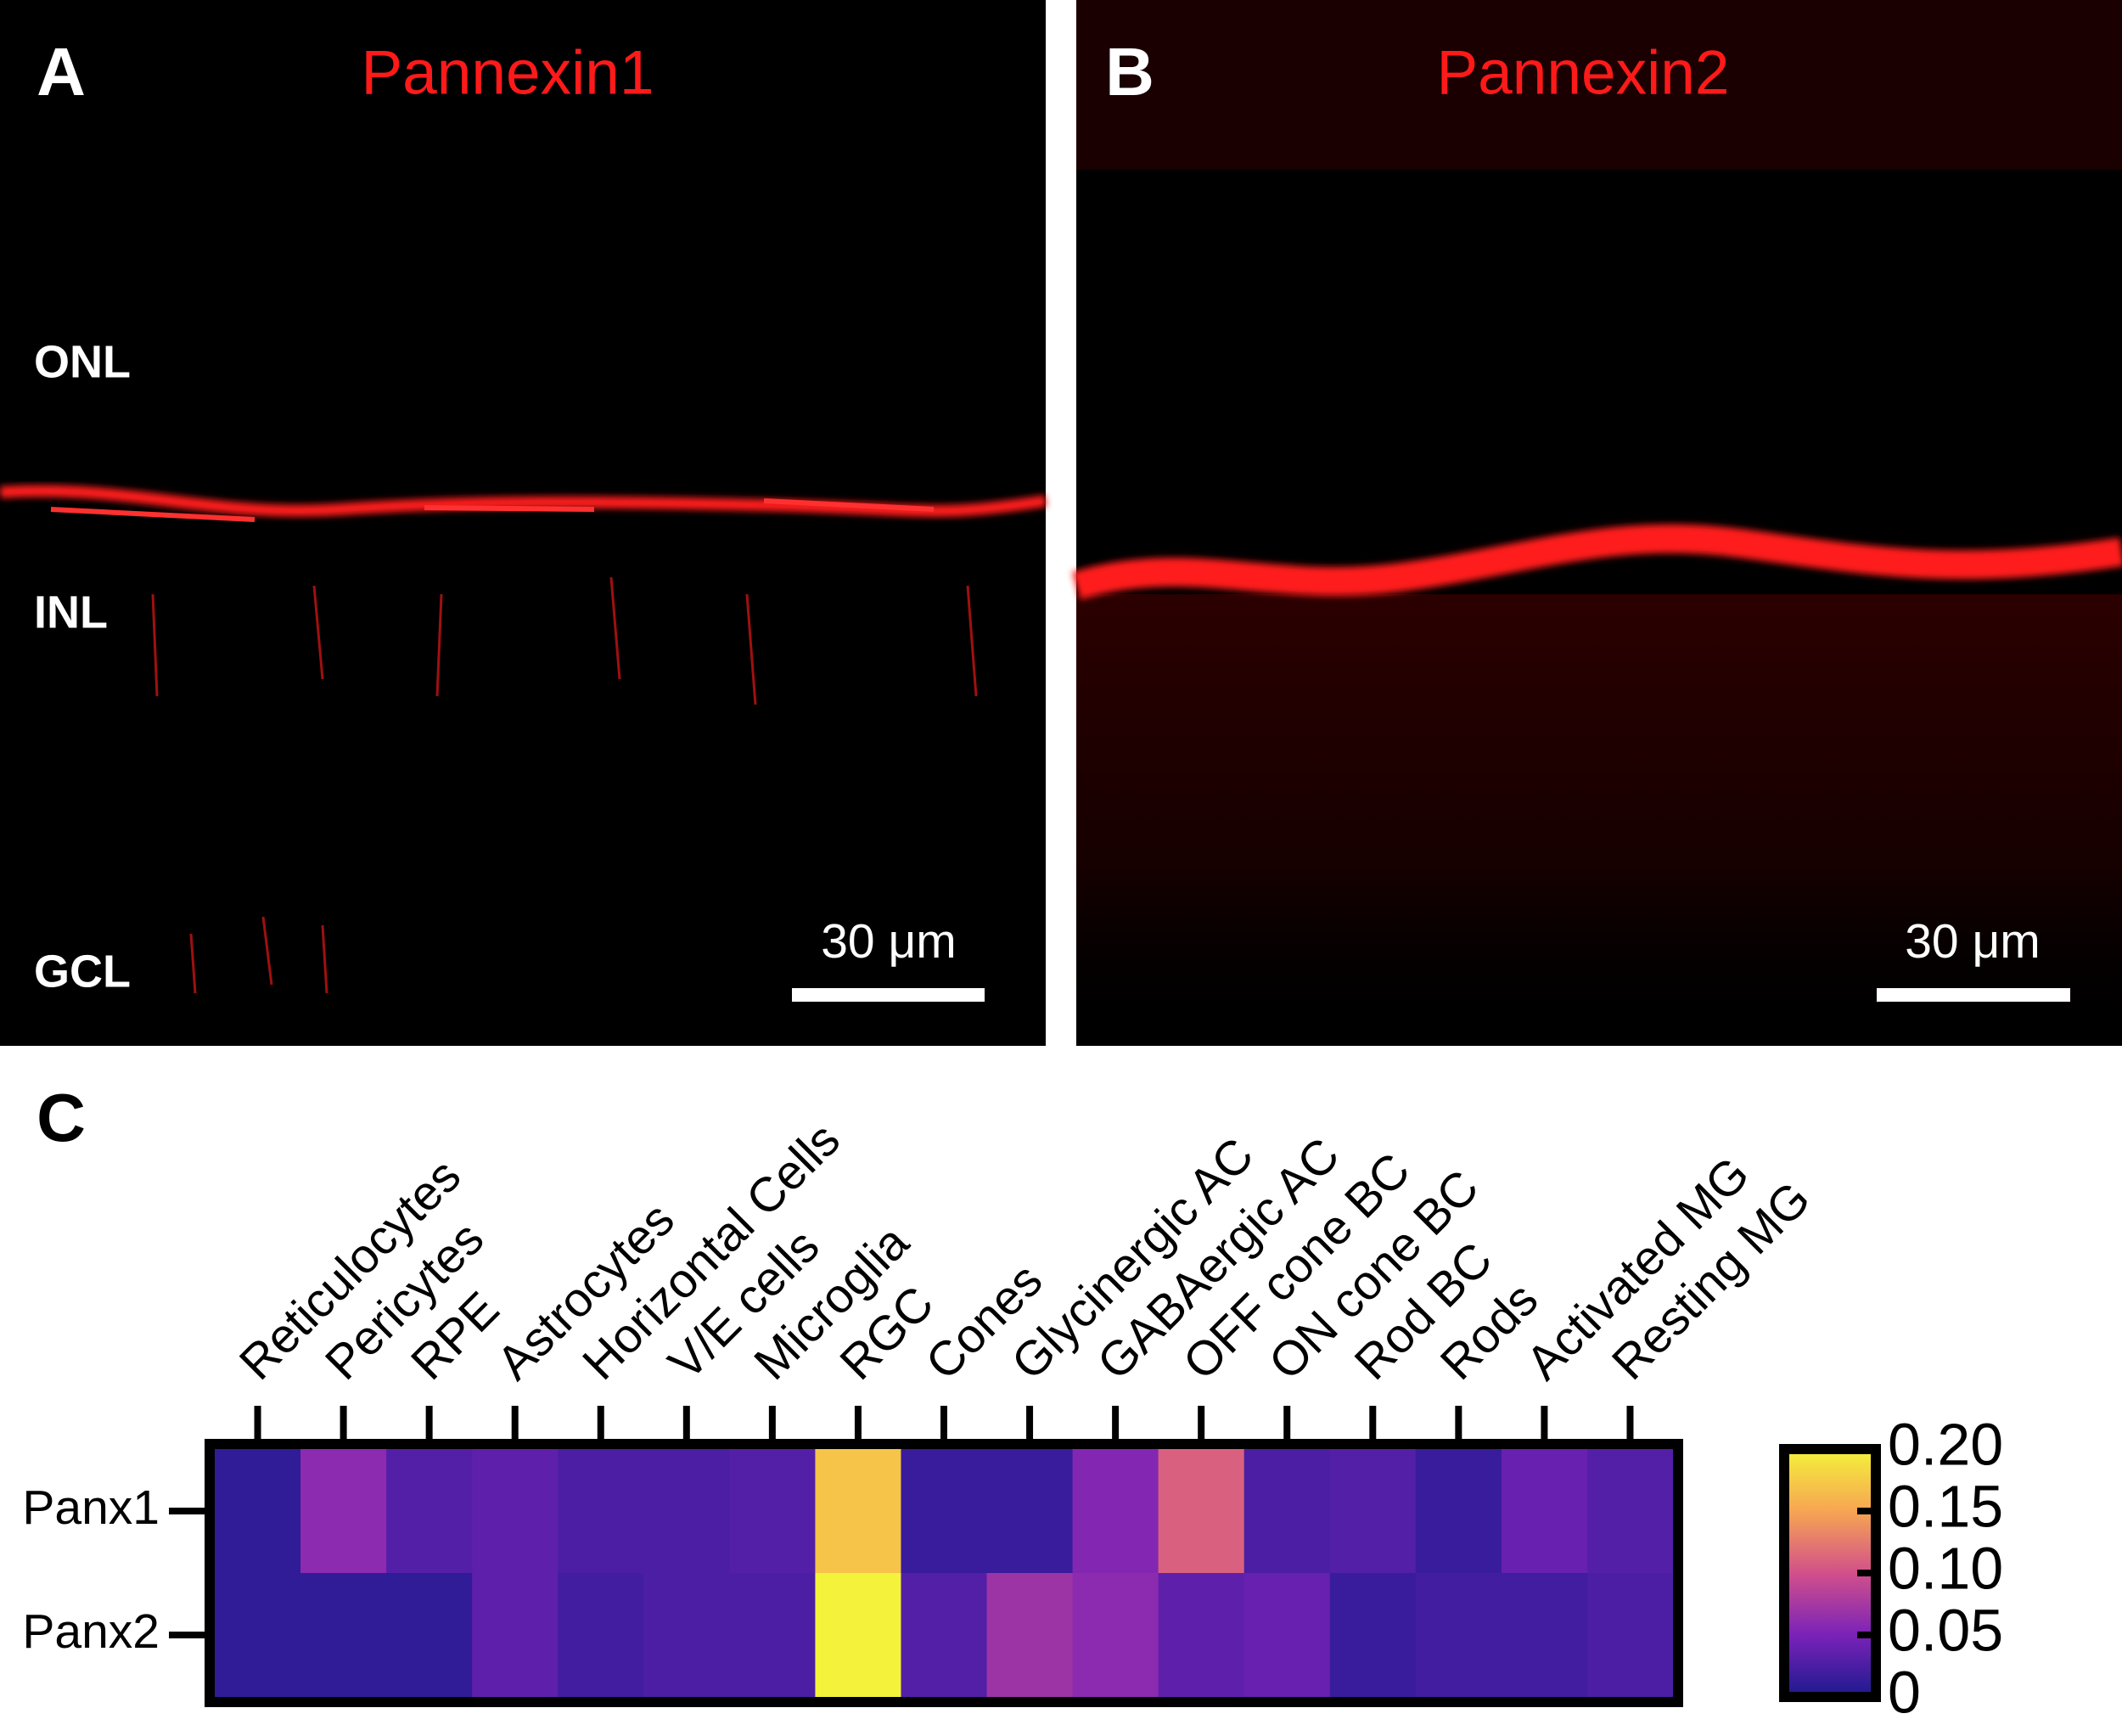 The height and width of the screenshot is (1736, 2122). I want to click on colorbar-tick-label: 0, so click(1905, 1692).